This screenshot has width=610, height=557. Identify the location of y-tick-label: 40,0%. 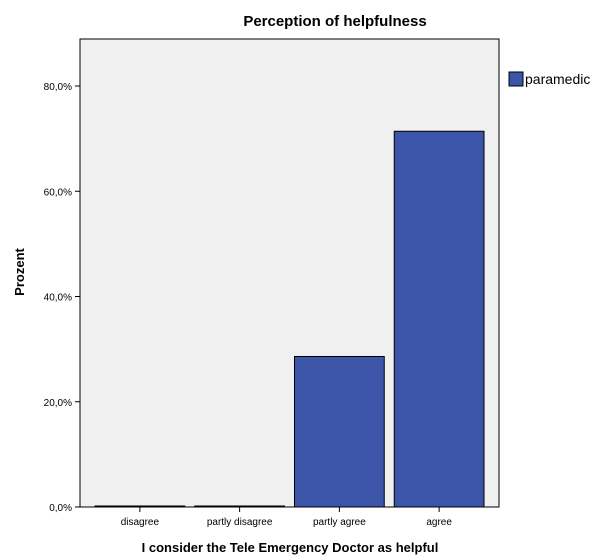
(58, 298).